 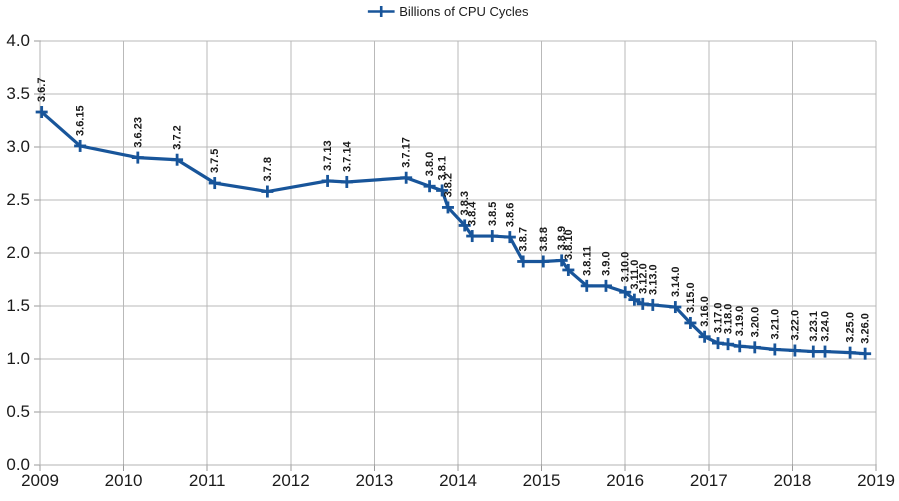 What do you see at coordinates (719, 318) in the screenshot?
I see `data-point-label: 3.17.0` at bounding box center [719, 318].